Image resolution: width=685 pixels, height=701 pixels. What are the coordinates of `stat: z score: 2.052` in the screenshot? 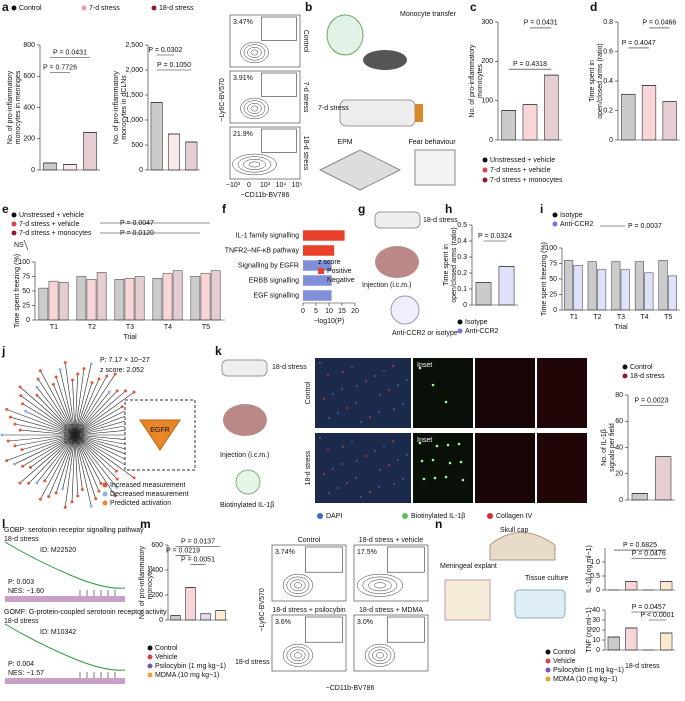 It's located at (122, 370).